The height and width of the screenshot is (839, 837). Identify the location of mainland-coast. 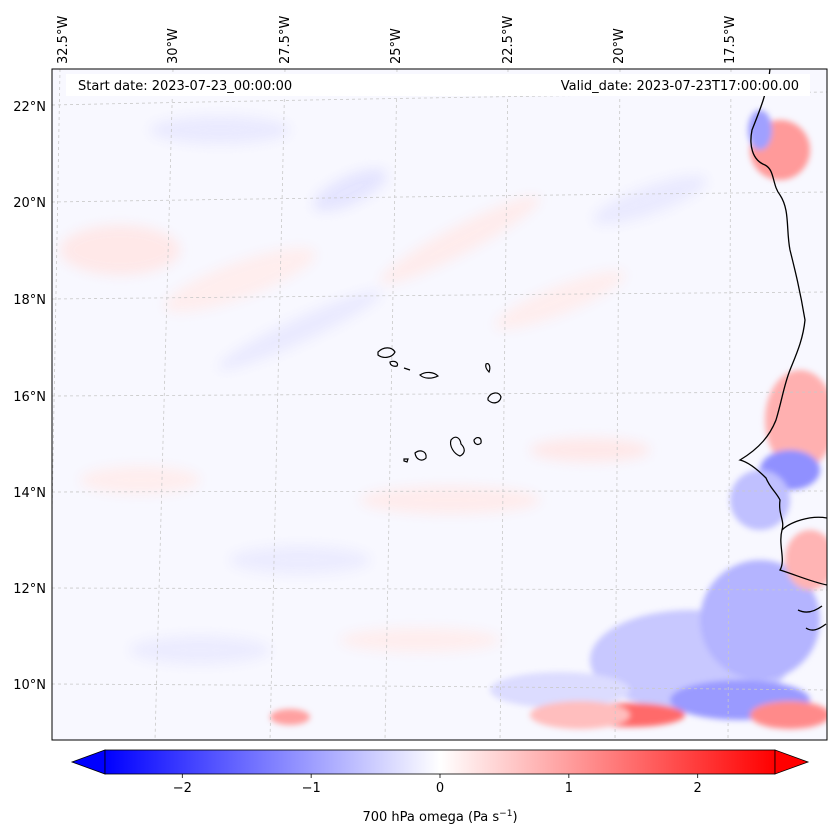
(782, 300).